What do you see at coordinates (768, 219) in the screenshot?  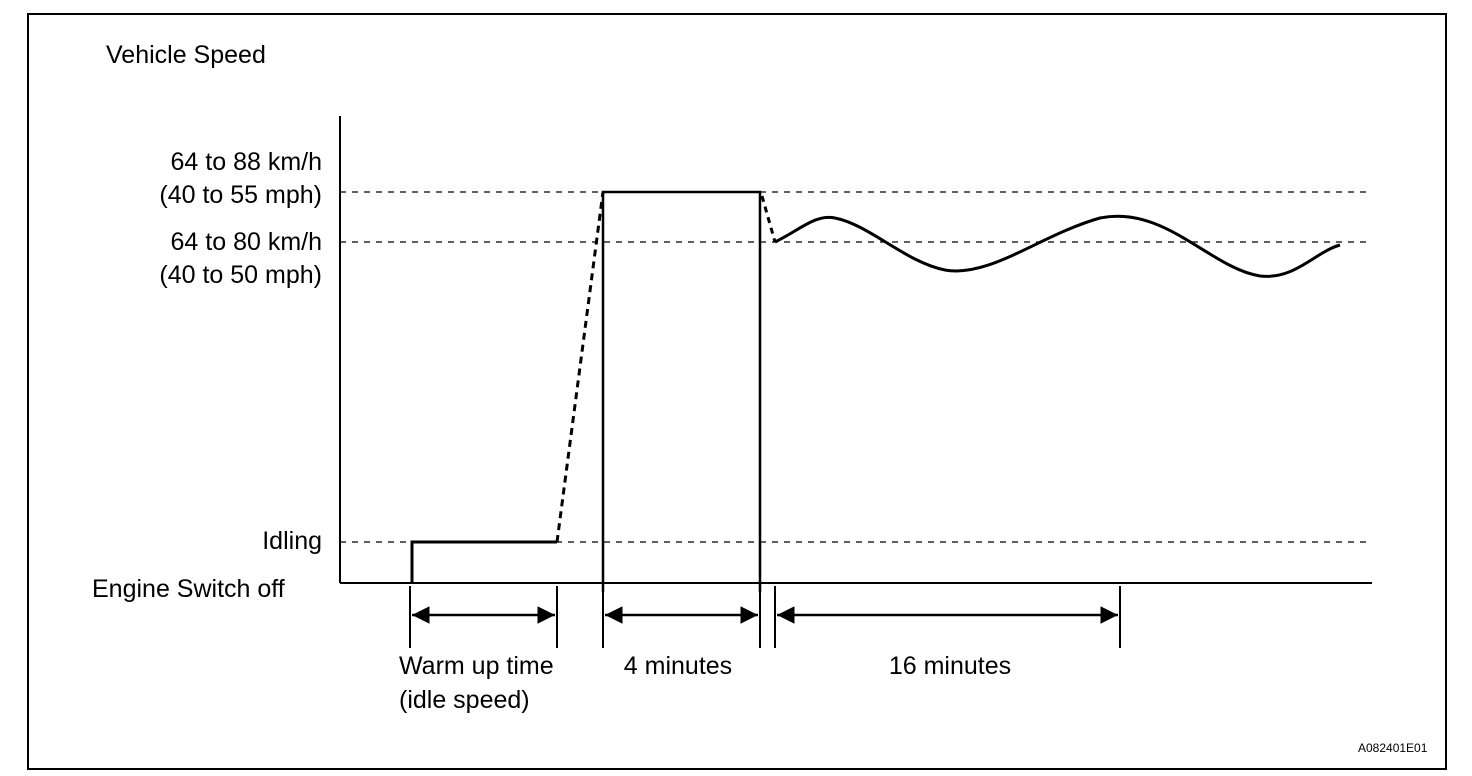 I see `deceleration-ramp` at bounding box center [768, 219].